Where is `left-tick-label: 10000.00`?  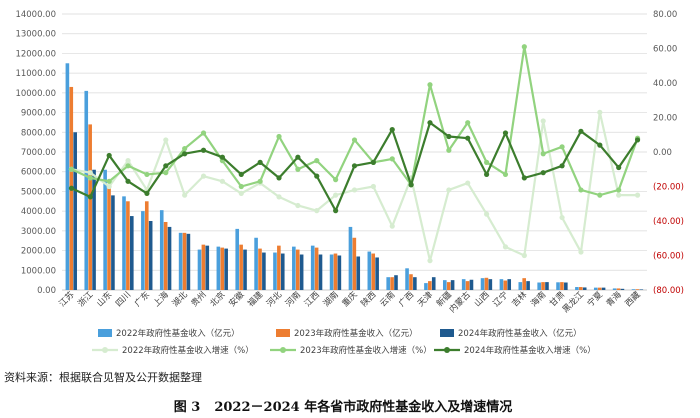
left-tick-label: 10000.00 is located at coordinates (35, 94).